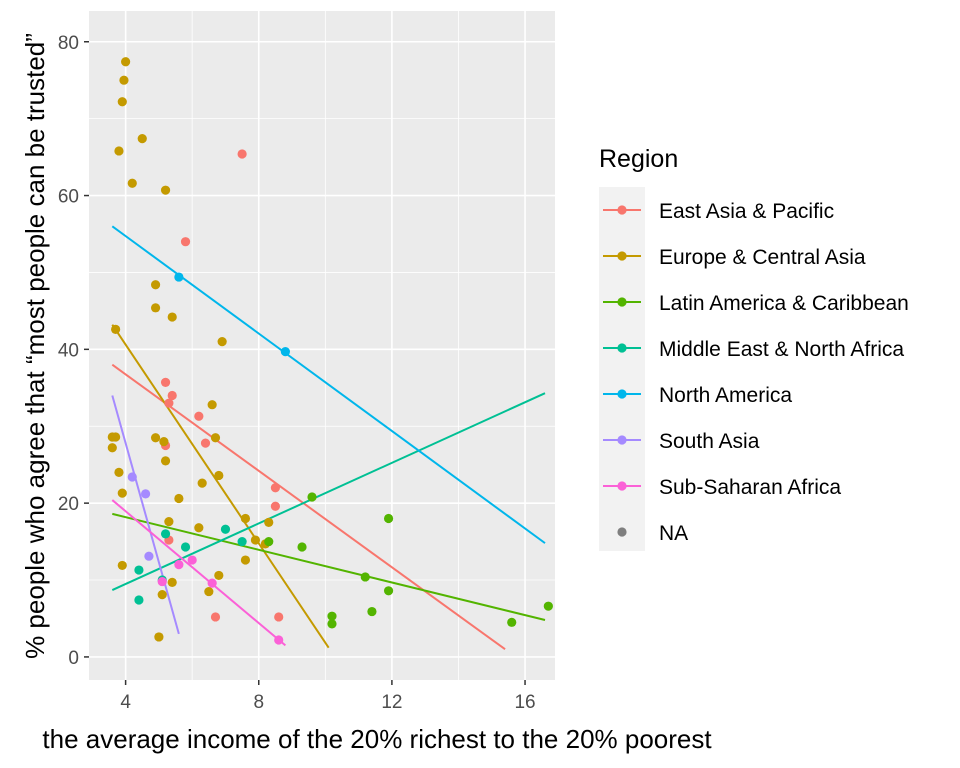  Describe the element at coordinates (258, 702) in the screenshot. I see `x-tick-label: 8` at that location.